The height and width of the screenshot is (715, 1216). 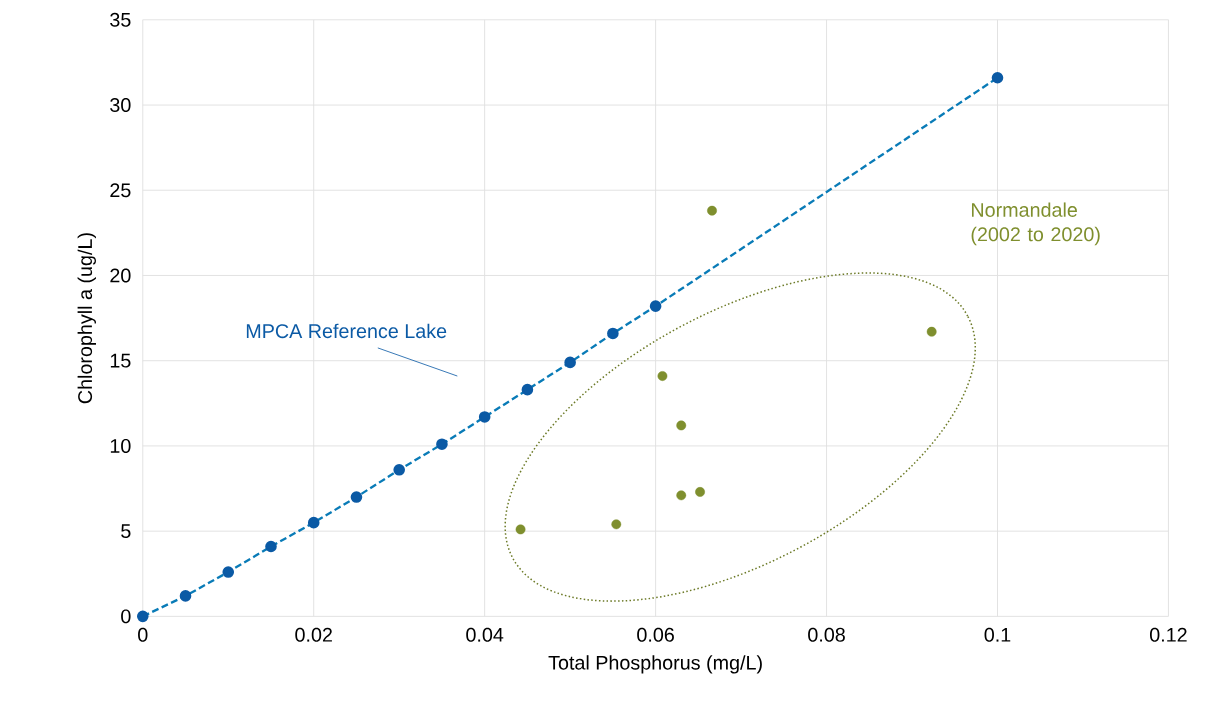 I want to click on x-tick-label: 0.06, so click(x=655, y=634).